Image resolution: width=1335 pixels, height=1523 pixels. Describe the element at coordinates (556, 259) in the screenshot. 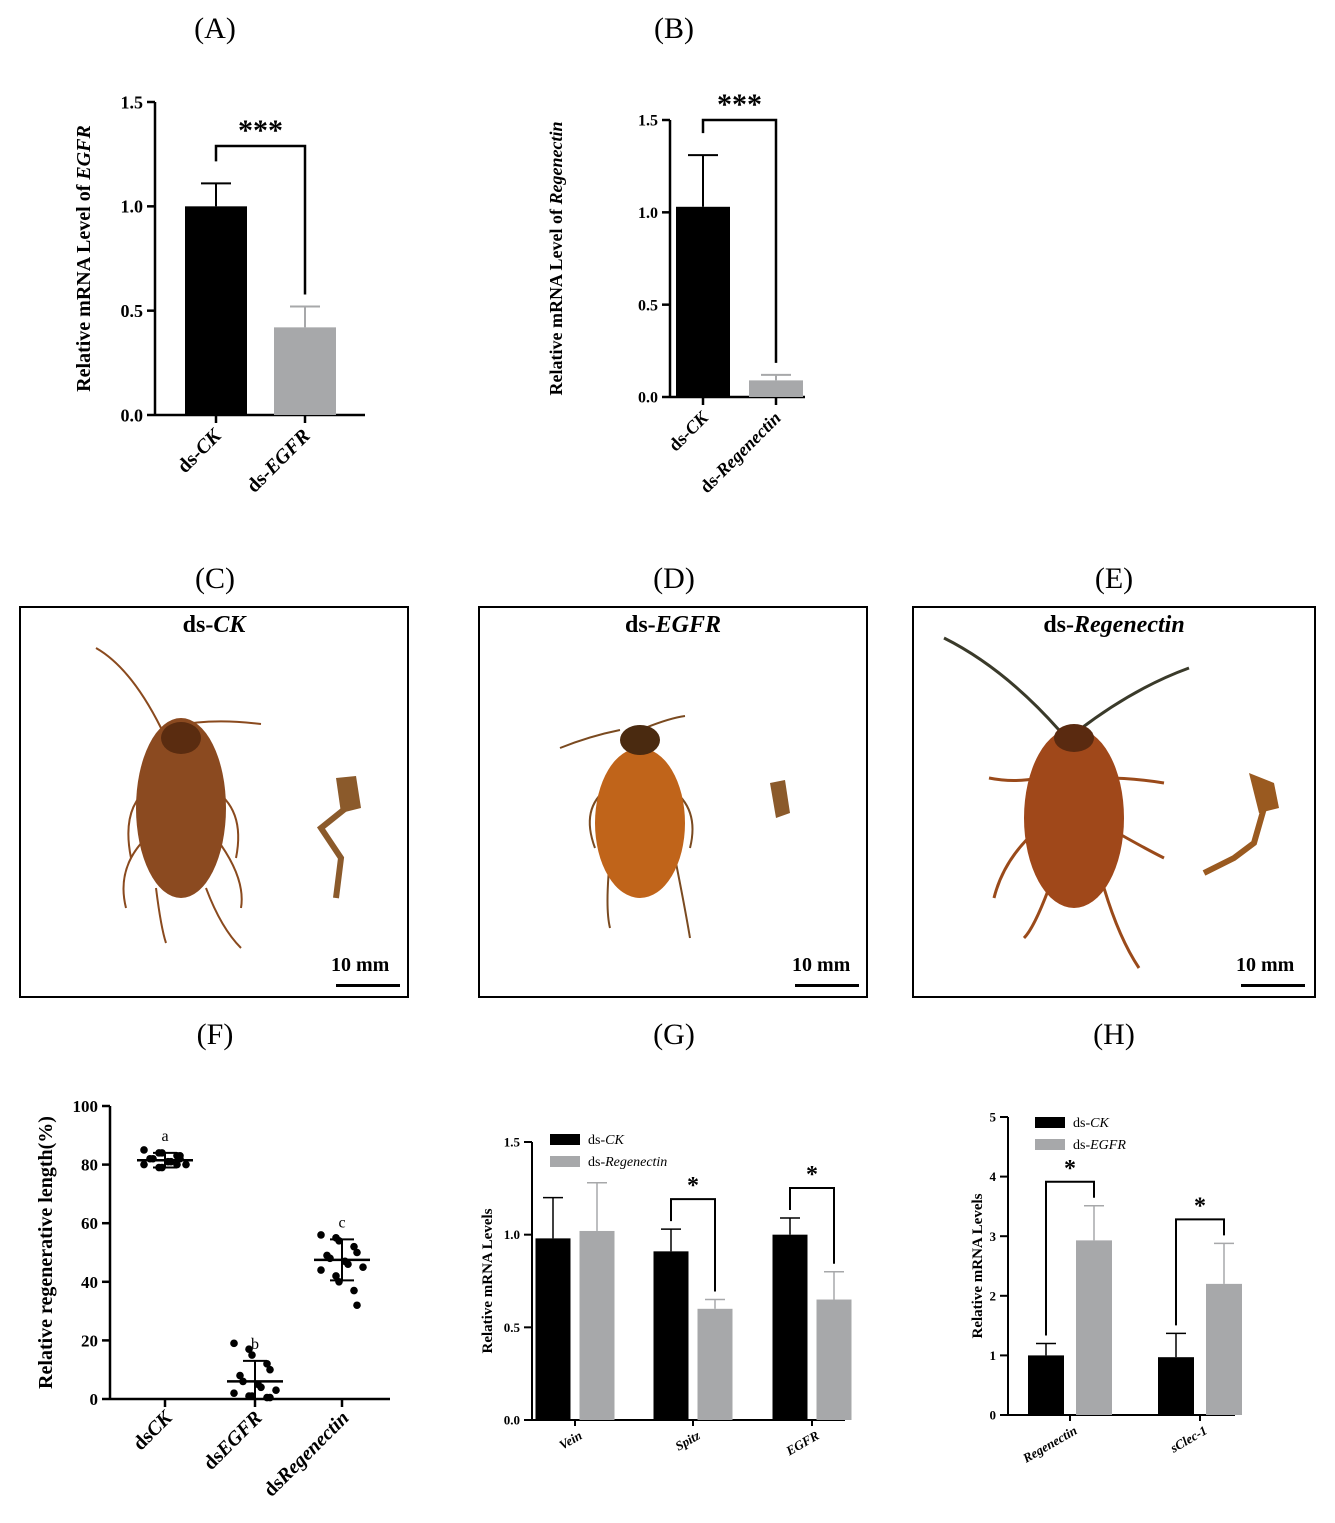

I see `y-axis-label: Relative mRNA Level of Regenectin` at that location.